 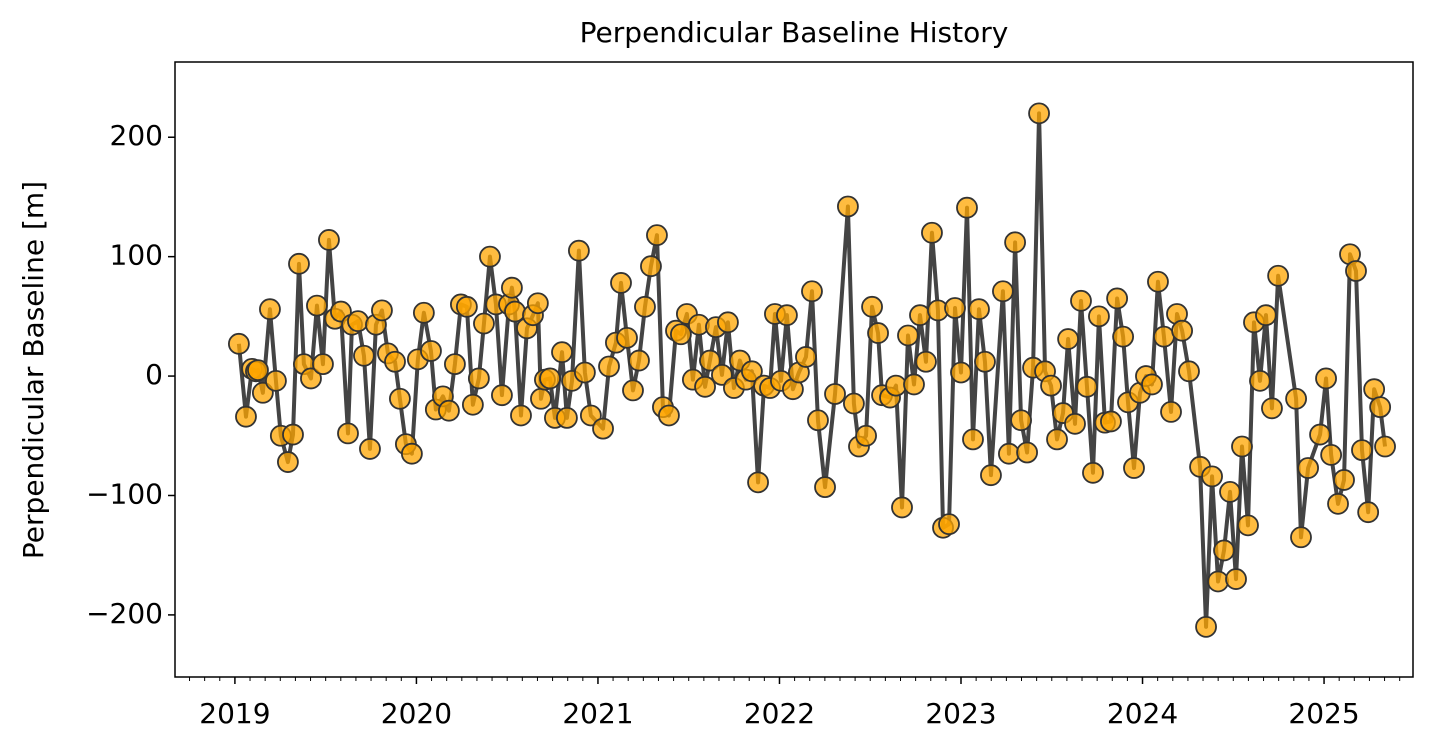 What do you see at coordinates (136, 135) in the screenshot?
I see `y-tick-label: 200` at bounding box center [136, 135].